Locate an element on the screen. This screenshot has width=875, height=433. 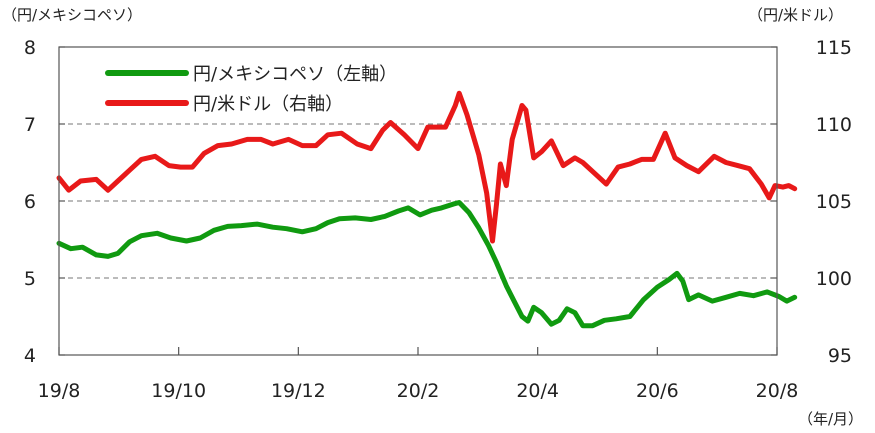
x-tick-label: 19/10 is located at coordinates (178, 391).